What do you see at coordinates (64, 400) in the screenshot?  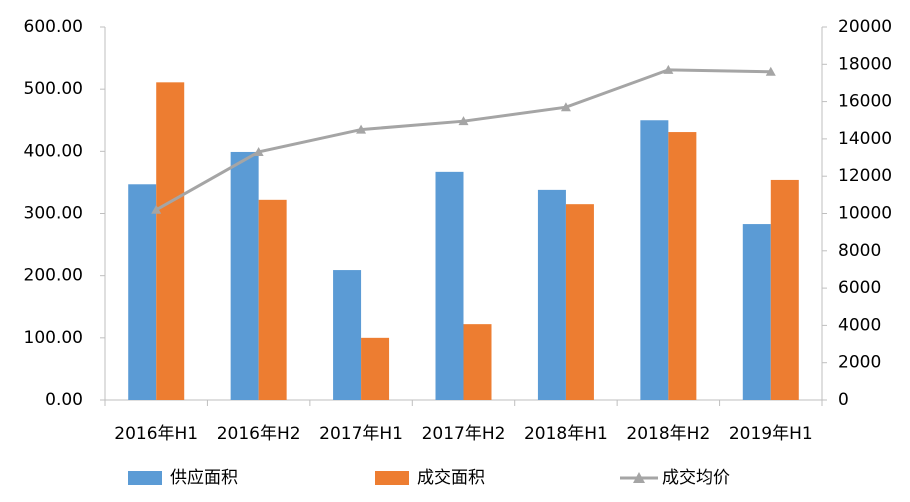 I see `y-tick-label: 0.00` at bounding box center [64, 400].